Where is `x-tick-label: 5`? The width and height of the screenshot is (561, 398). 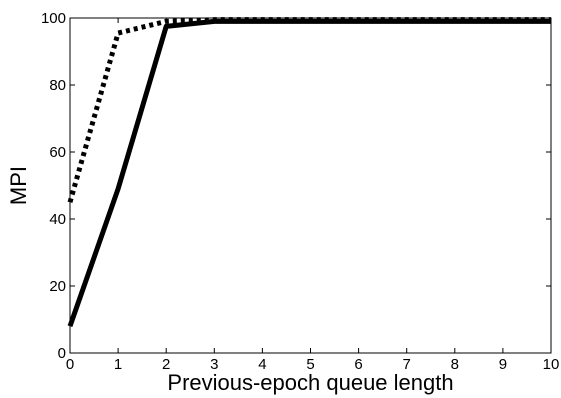 x-tick-label: 5 is located at coordinates (310, 364).